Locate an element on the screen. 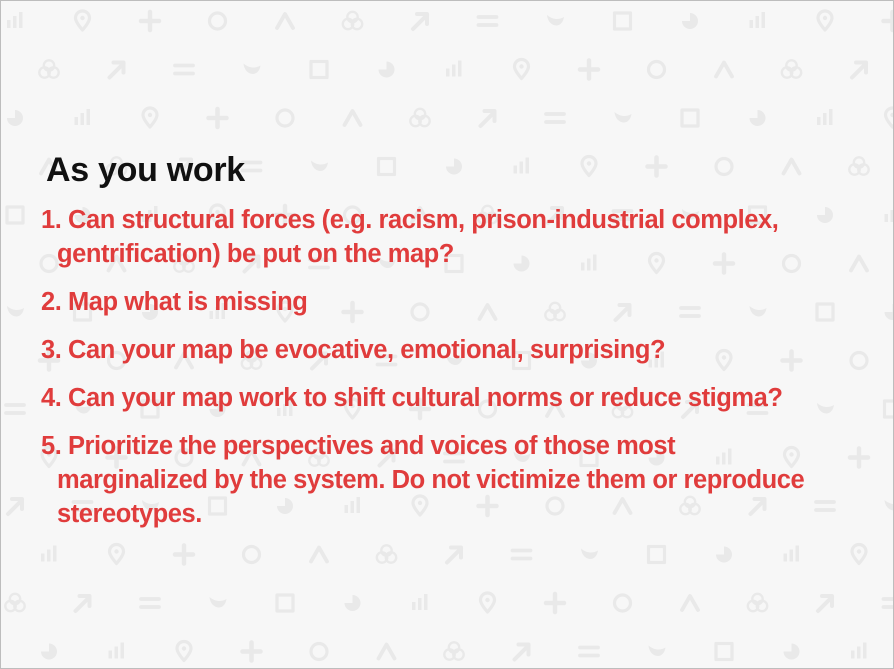 The image size is (894, 669). question-item-5-line-3: stereotypes. is located at coordinates (129, 514).